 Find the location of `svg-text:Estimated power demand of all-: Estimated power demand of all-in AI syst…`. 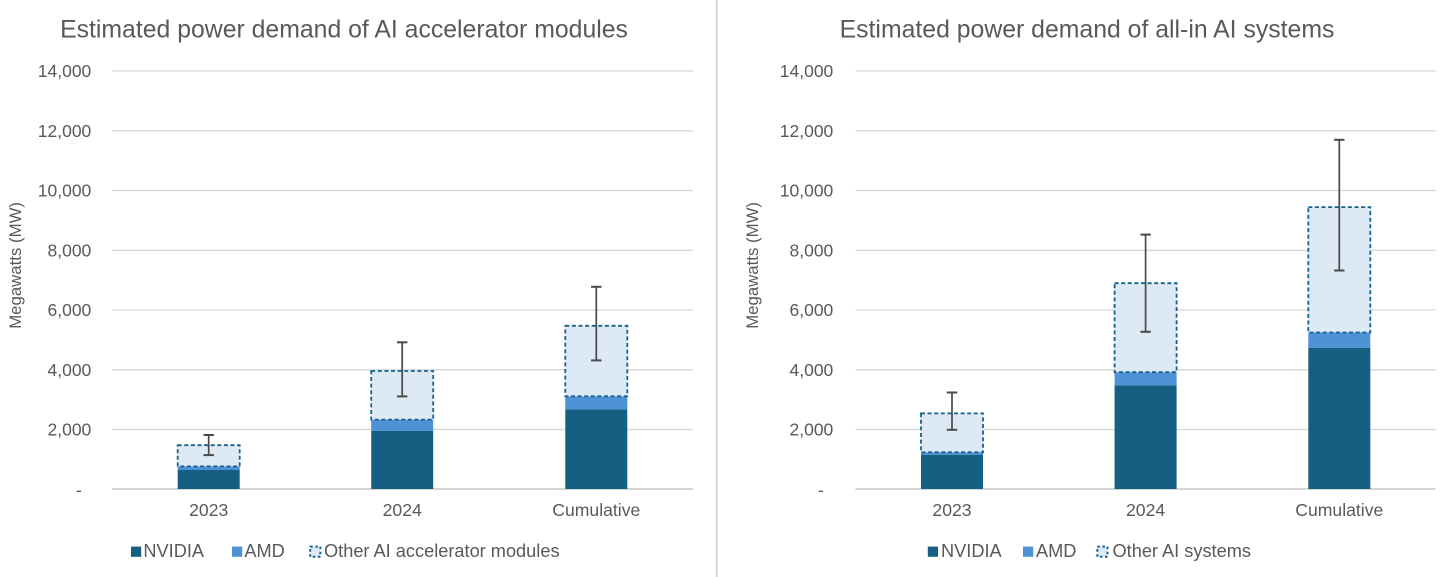

svg-text:Estimated power demand of all-: Estimated power demand of all-in AI syst… is located at coordinates (1087, 30).